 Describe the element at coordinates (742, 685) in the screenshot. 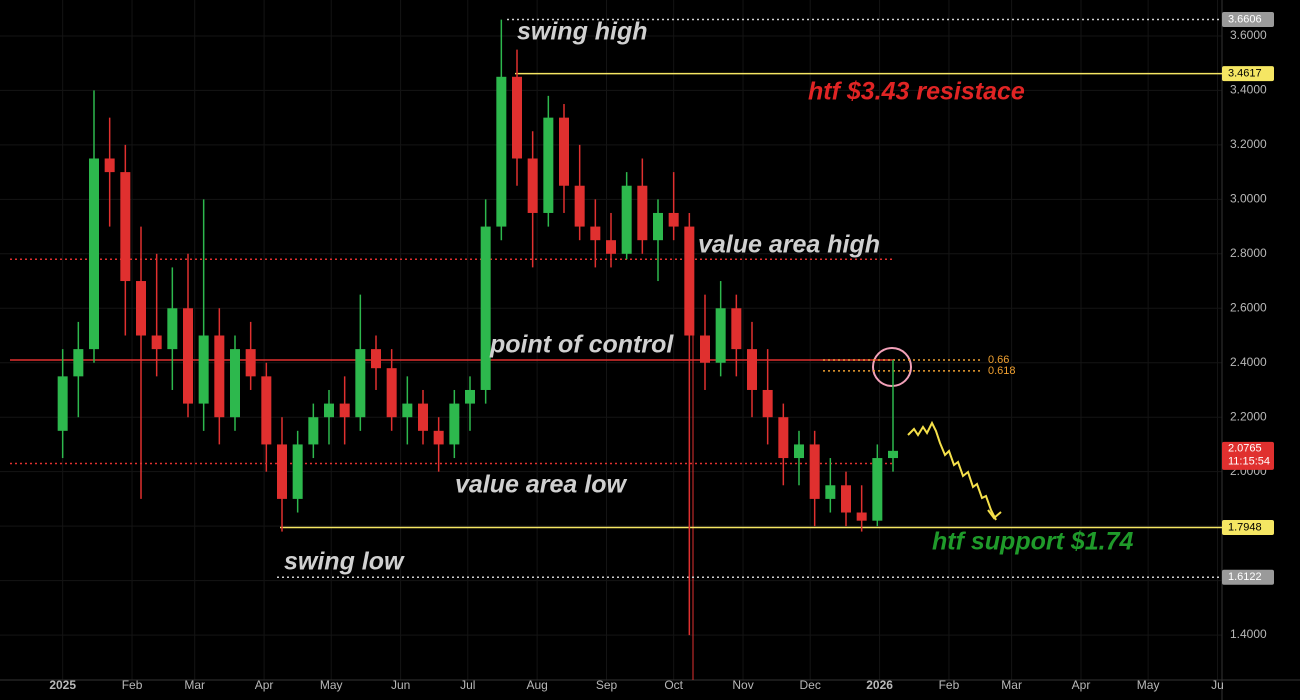

I see `x-tick-label: Nov` at that location.